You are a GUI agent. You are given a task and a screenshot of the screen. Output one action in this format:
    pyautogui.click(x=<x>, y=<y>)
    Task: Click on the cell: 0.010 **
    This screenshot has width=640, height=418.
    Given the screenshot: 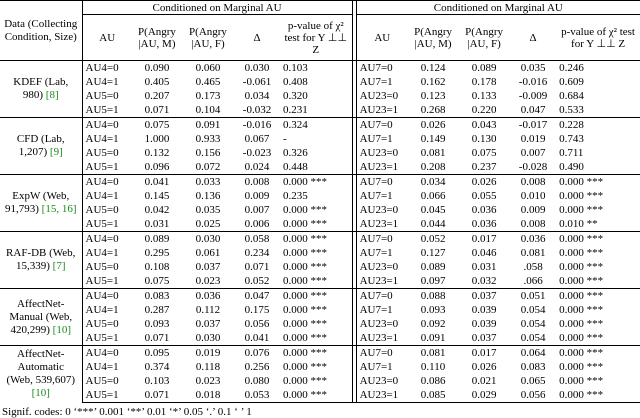 What is the action you would take?
    pyautogui.click(x=578, y=224)
    